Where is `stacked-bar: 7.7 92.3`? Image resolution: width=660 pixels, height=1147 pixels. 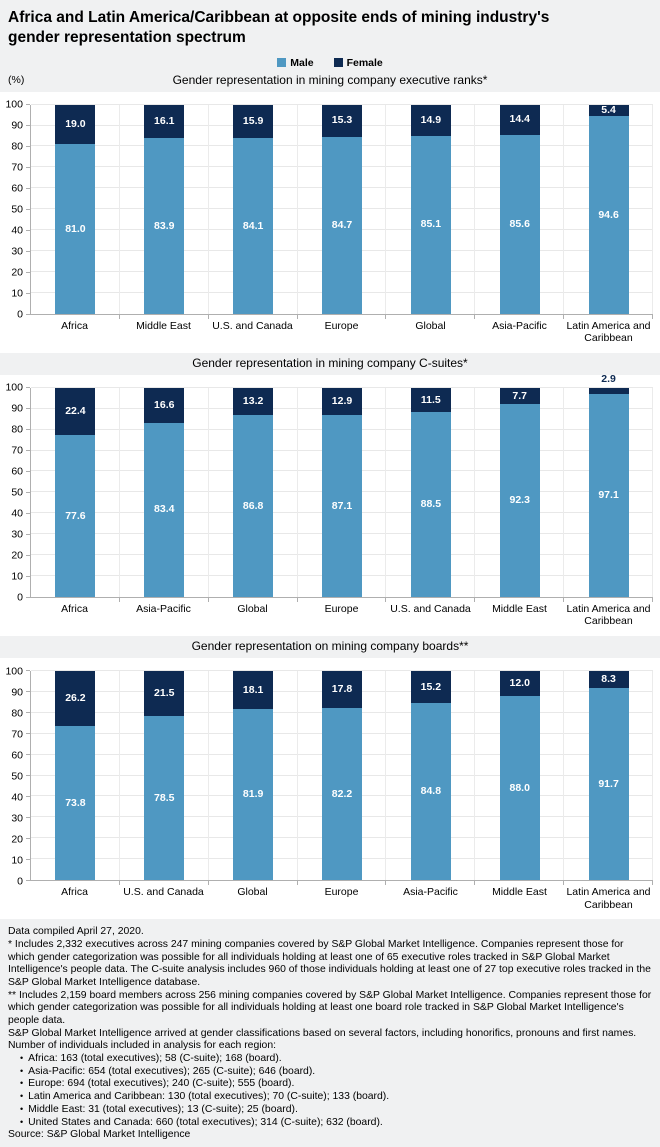 stacked-bar: 7.7 92.3 is located at coordinates (519, 492).